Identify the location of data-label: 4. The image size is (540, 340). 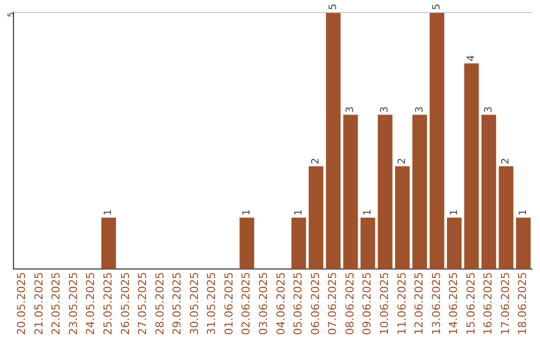
(472, 58).